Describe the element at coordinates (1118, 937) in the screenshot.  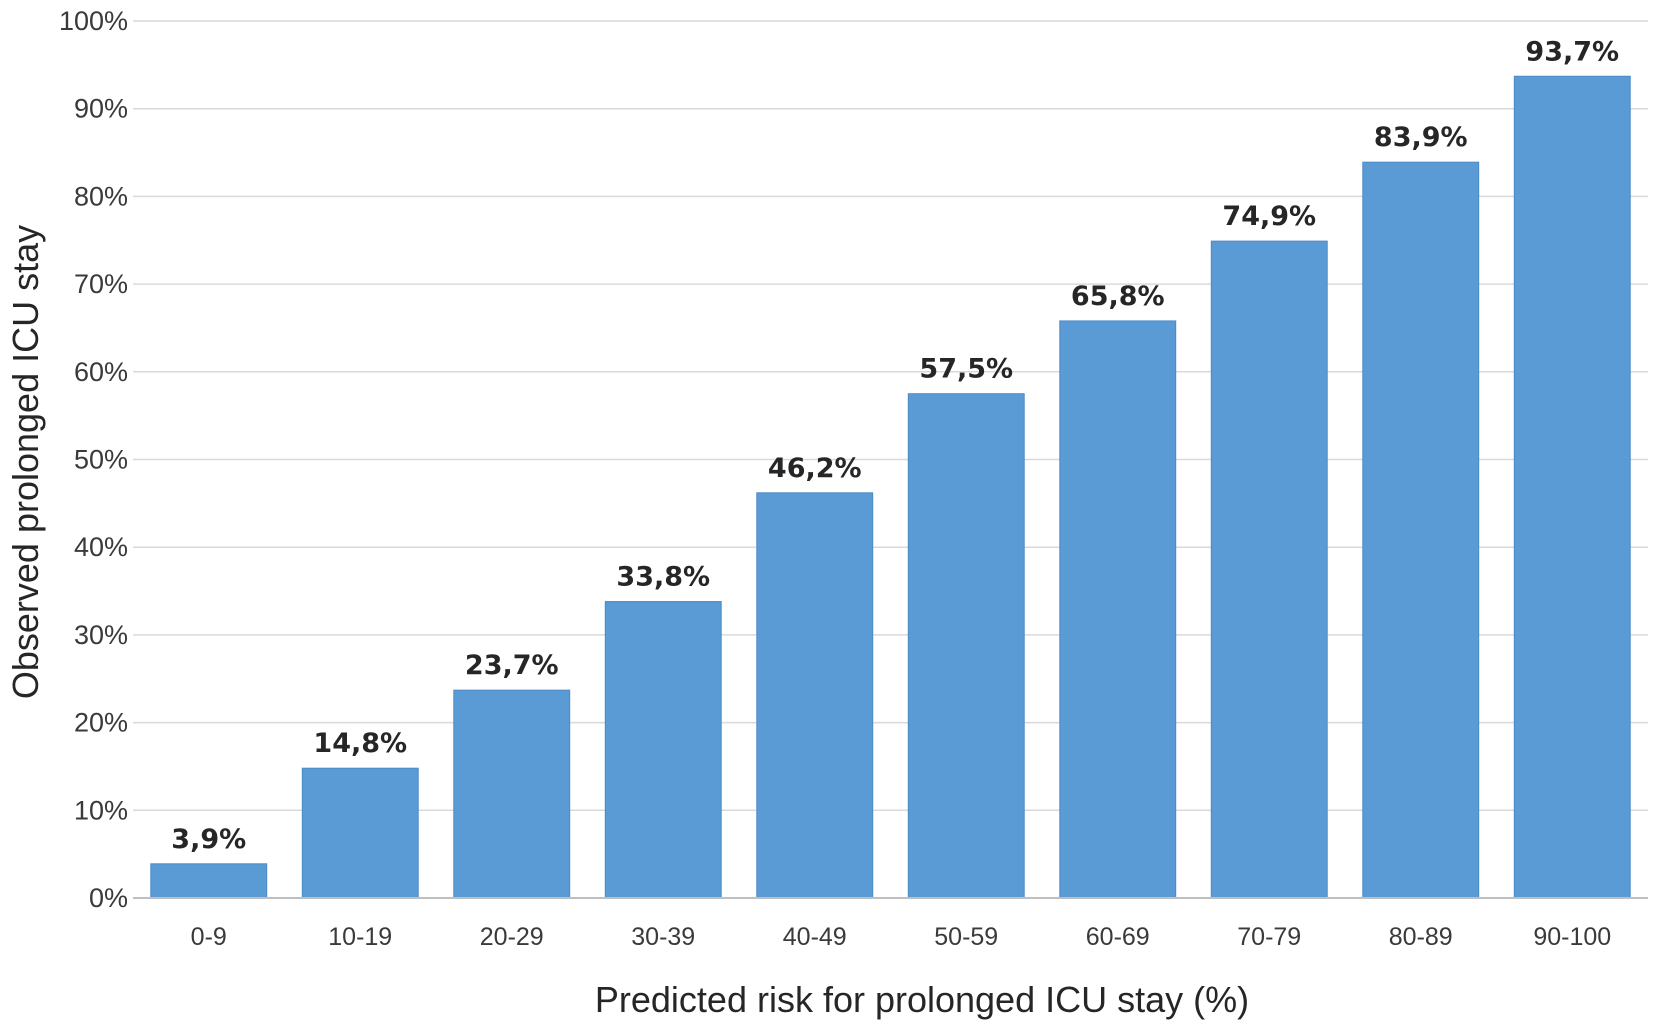
I see `x-tick-label: 60-69` at that location.